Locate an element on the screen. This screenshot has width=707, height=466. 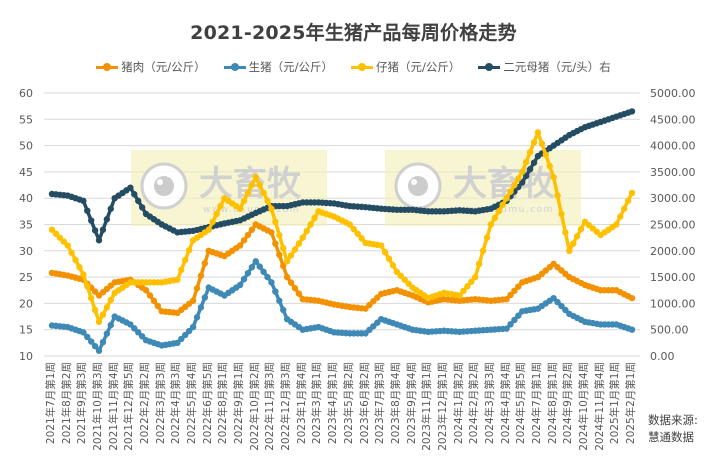
y-left-tick-label: 25 is located at coordinates (26, 277).